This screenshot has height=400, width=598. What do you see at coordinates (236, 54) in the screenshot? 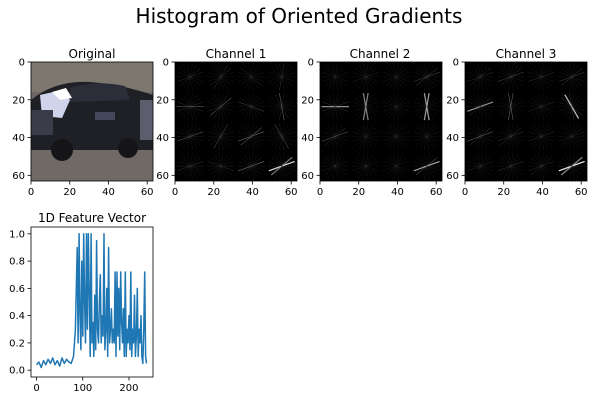
I see `panel-title-channel-1: Channel 1` at bounding box center [236, 54].